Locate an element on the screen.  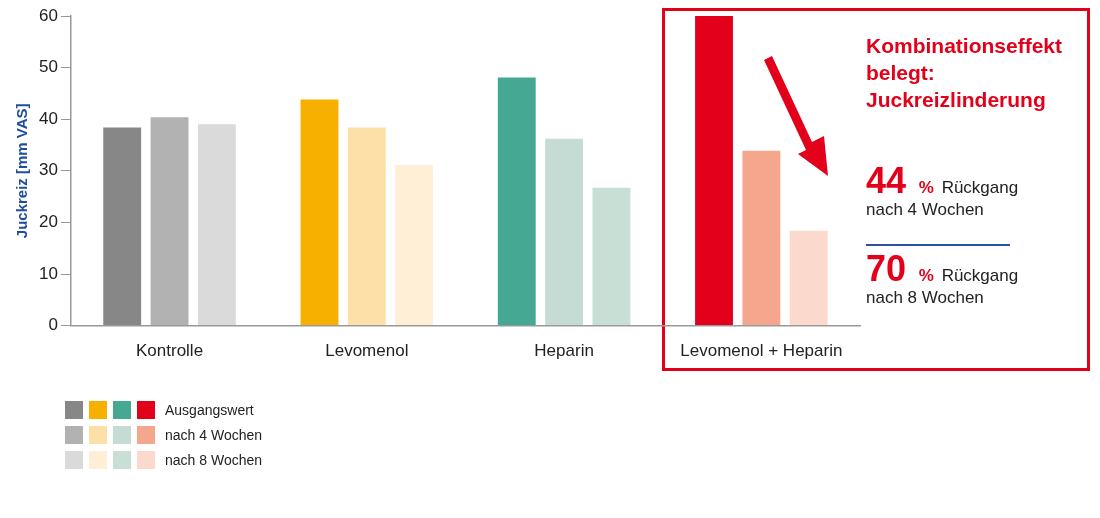
y-tick-label: 10 is located at coordinates (48, 273).